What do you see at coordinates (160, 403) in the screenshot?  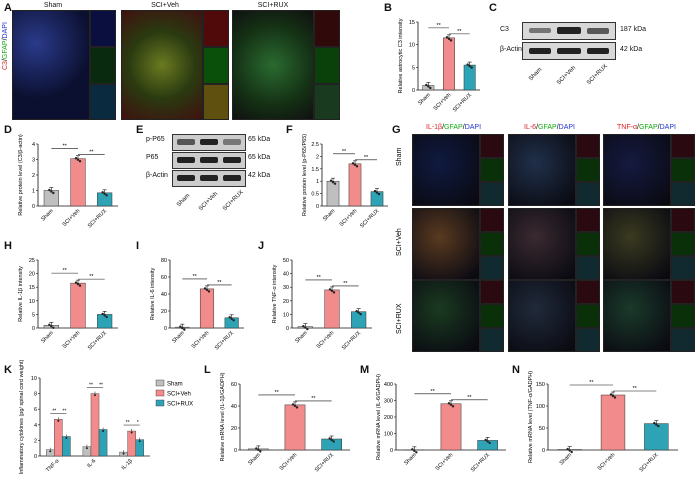 I see `legend-swatch` at bounding box center [160, 403].